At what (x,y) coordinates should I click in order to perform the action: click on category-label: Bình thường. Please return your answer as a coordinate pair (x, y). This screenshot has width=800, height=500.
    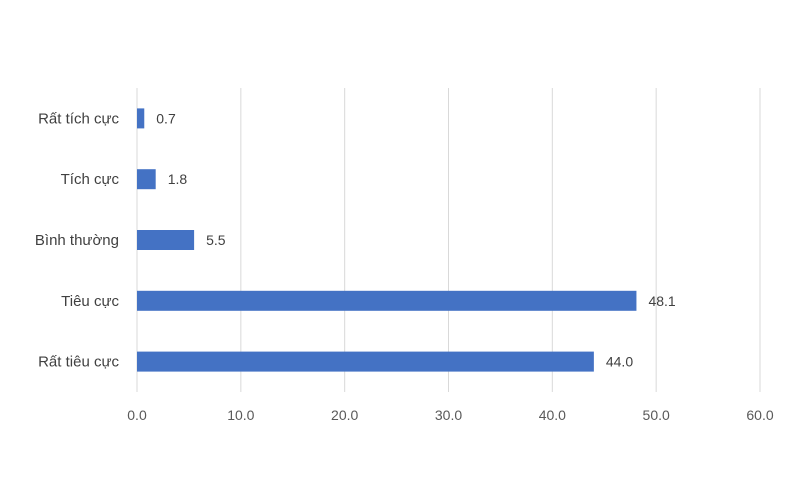
    Looking at the image, I should click on (77, 240).